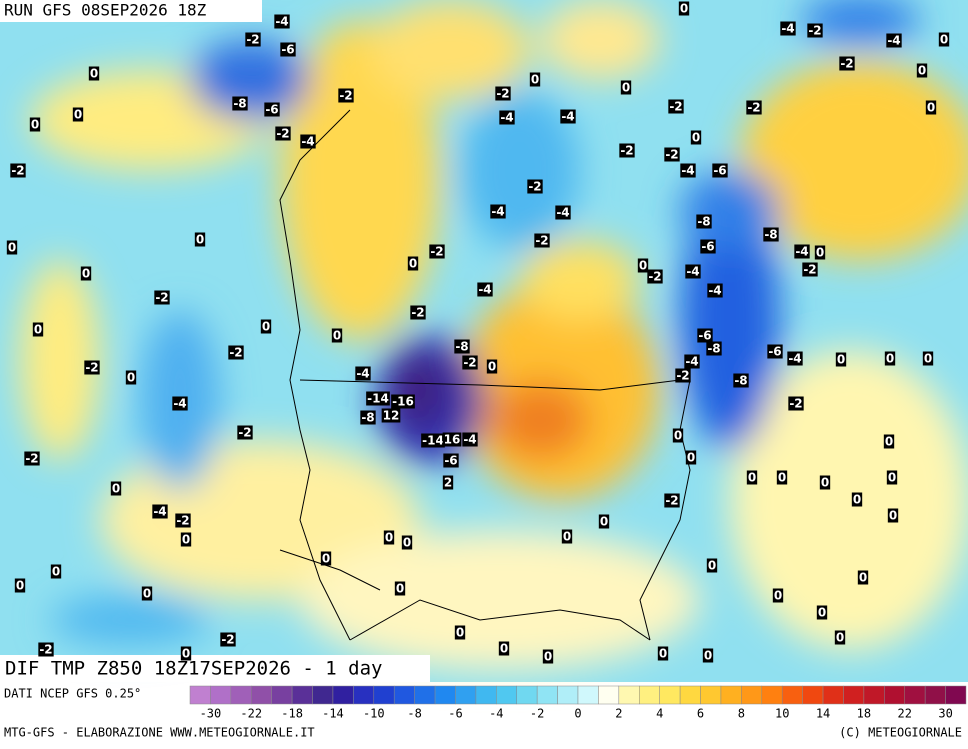 This screenshot has width=968, height=749. Describe the element at coordinates (705, 335) in the screenshot. I see `contour-label: -6` at that location.